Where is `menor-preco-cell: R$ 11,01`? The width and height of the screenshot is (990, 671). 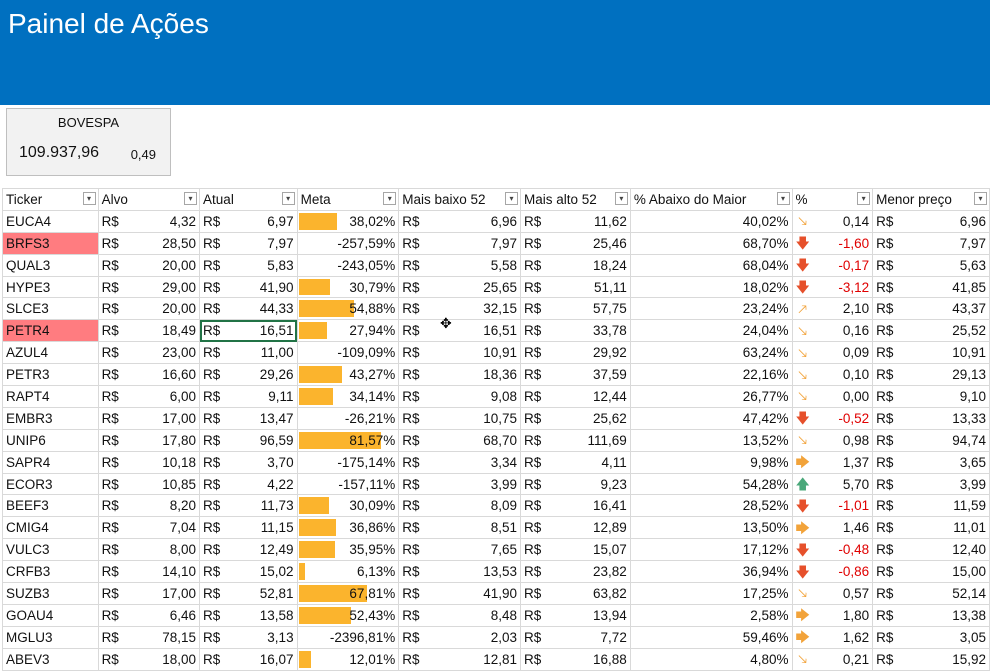
menor-preco-cell: R$ 11,01 is located at coordinates (931, 528).